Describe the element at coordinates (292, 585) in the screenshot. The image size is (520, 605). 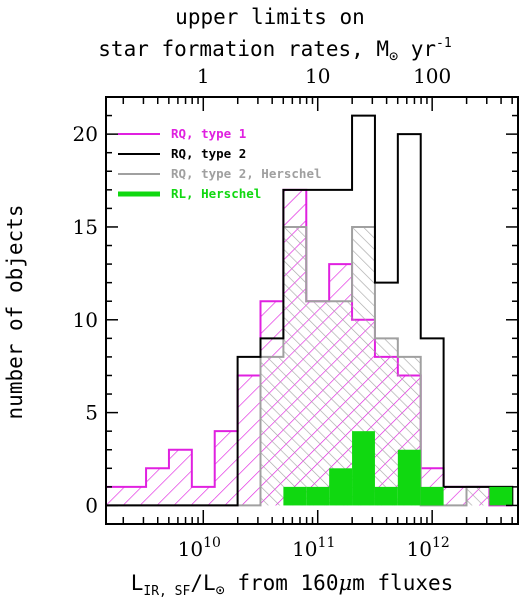
I see `x-axis-label: LIR, SF/L⊙ from 160μm fluxes` at that location.